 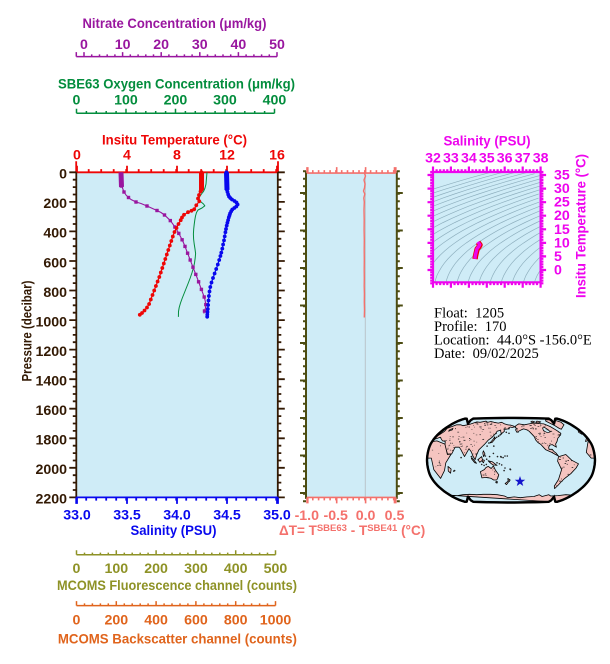 I want to click on svg-text: 16, so click(x=277, y=156).